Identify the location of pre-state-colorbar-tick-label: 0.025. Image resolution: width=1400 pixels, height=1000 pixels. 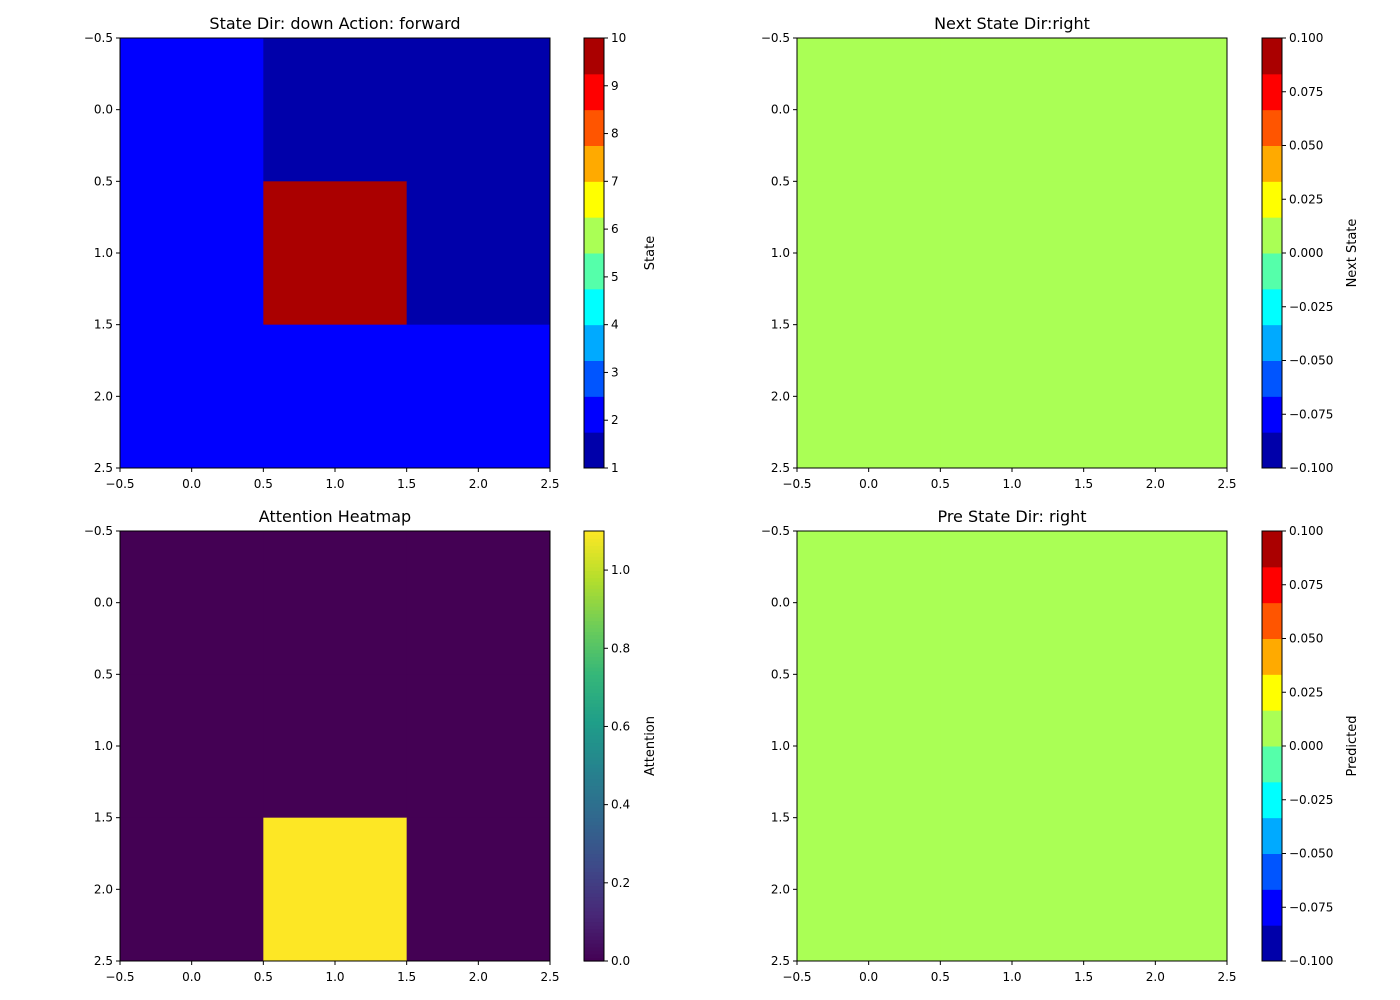
(1306, 692).